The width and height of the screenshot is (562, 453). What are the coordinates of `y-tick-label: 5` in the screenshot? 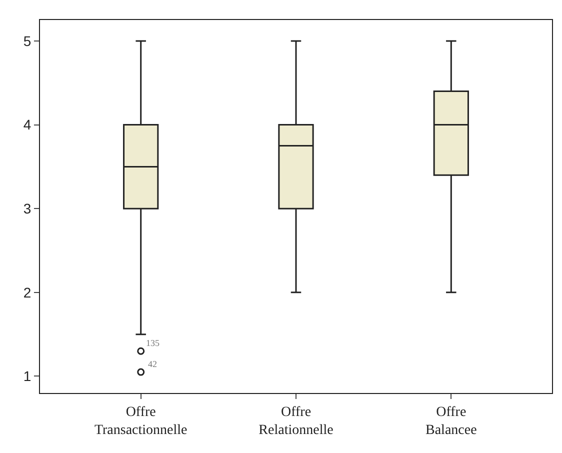 It's located at (27, 40).